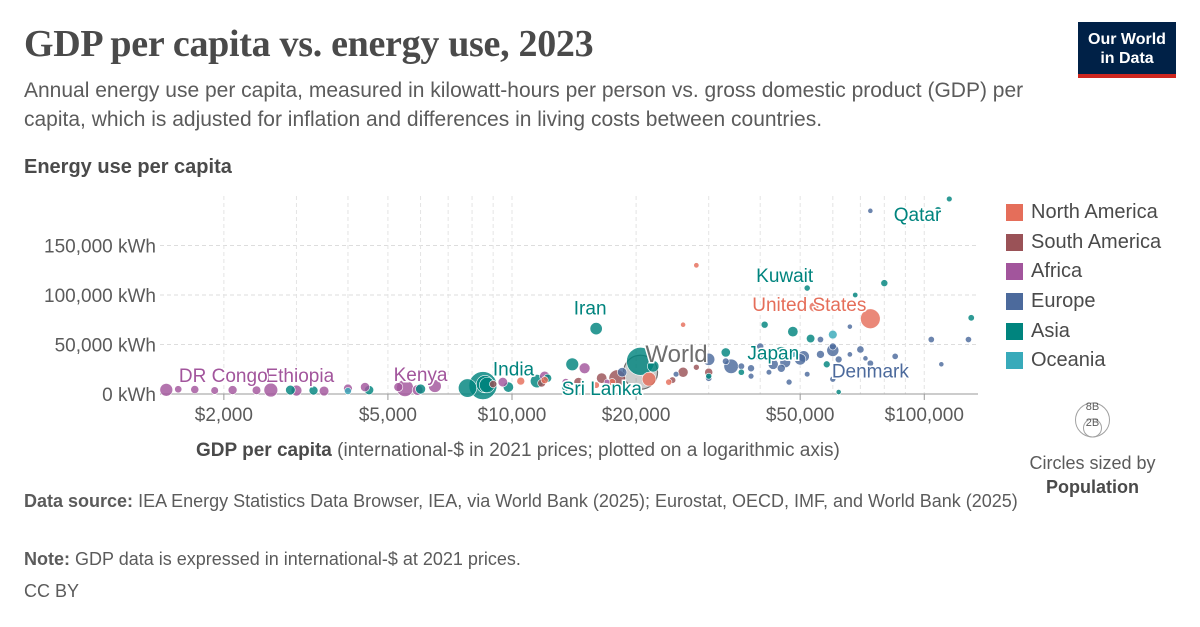 Image resolution: width=1200 pixels, height=627 pixels. Describe the element at coordinates (1063, 301) in the screenshot. I see `legend-label: Europe` at that location.